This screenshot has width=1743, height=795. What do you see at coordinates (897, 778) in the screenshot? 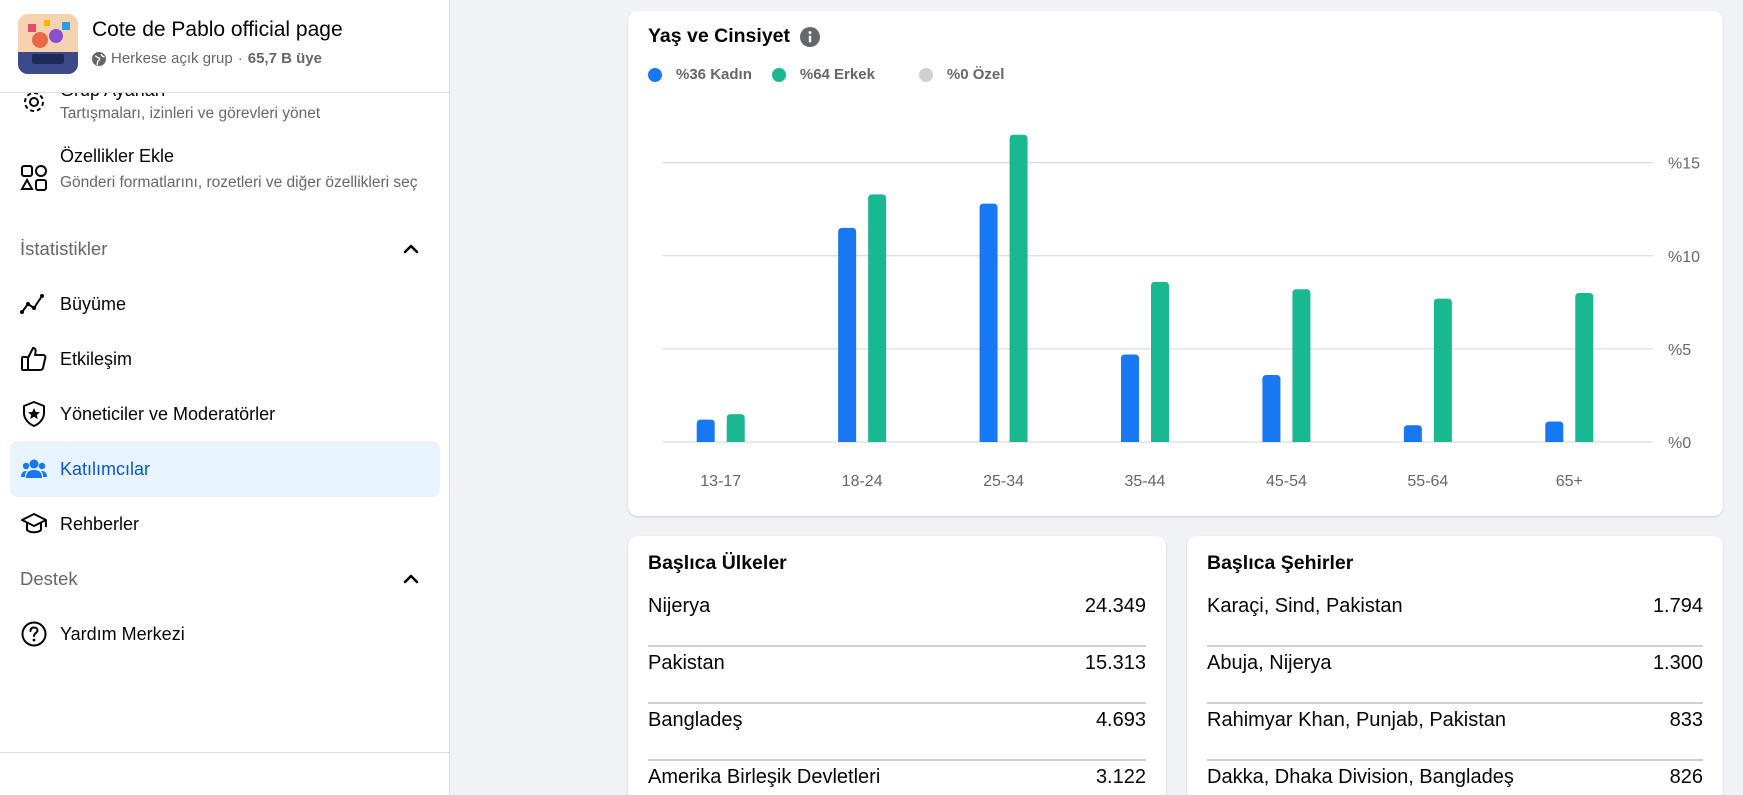
I see `table-row: Amerika Birleşik Devletleri 3.122` at bounding box center [897, 778].